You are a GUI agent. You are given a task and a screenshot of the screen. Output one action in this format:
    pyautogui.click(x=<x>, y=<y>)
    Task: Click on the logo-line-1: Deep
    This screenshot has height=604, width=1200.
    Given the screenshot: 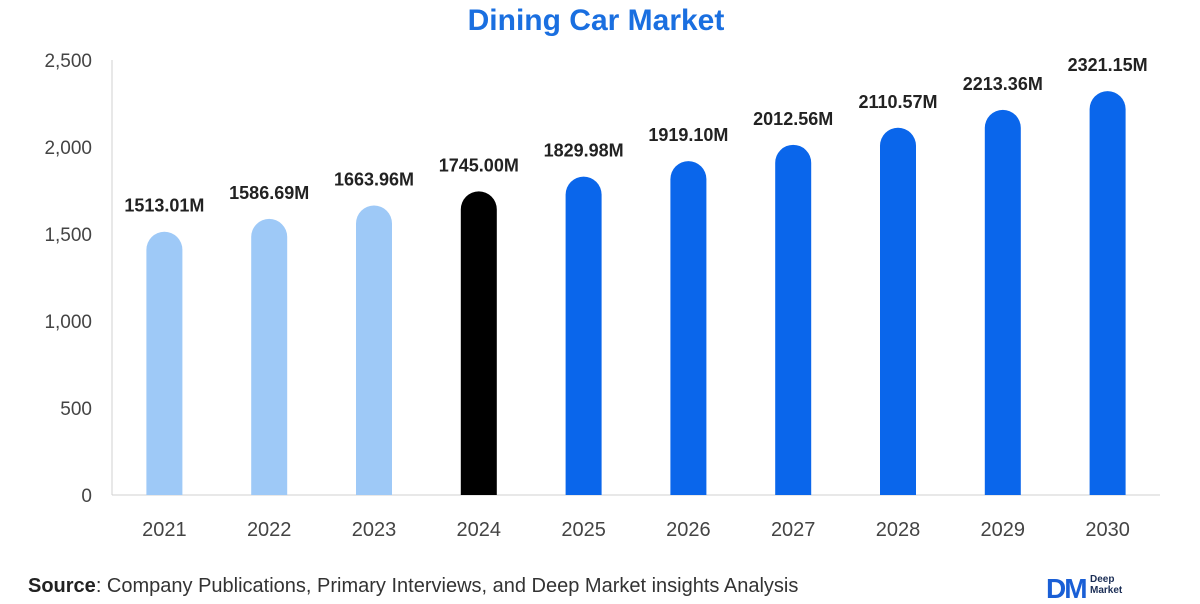 What is the action you would take?
    pyautogui.click(x=1102, y=579)
    